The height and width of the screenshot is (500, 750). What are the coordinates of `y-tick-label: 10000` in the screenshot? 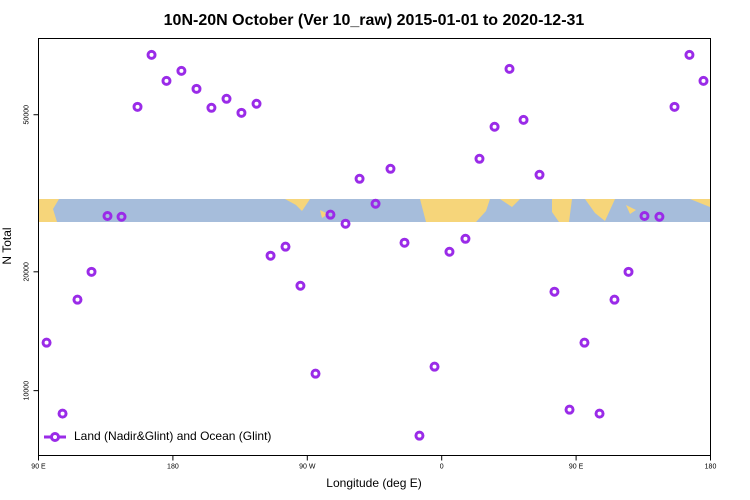 It's located at (26, 391).